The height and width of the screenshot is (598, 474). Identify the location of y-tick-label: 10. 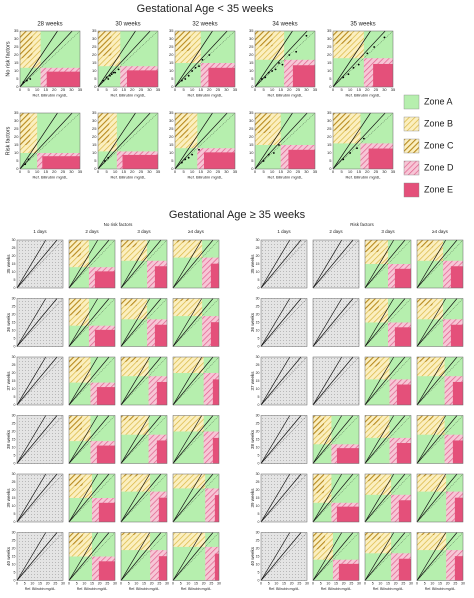
(258, 506).